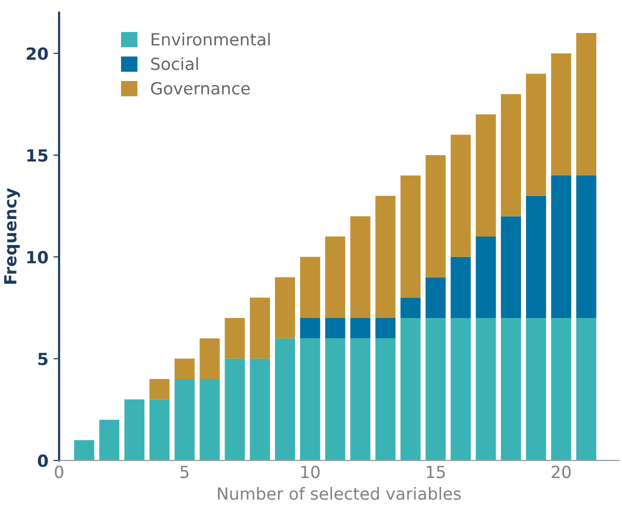 This screenshot has width=622, height=506. I want to click on y-tick-label: 15, so click(37, 155).